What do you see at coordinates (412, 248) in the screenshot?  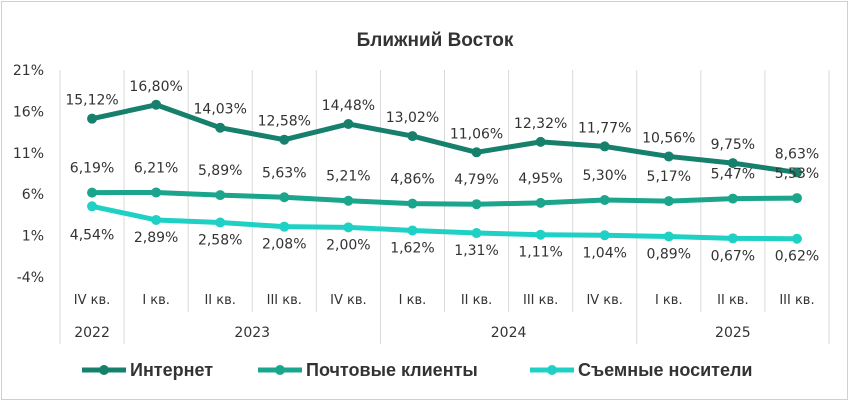 I see `data-label: 1,62%` at bounding box center [412, 248].